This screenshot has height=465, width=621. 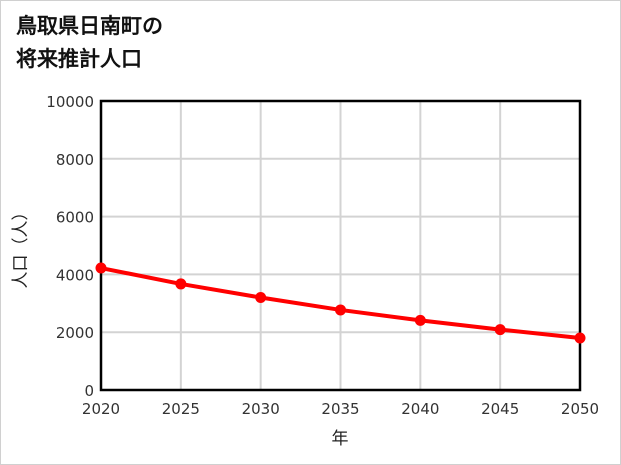 I want to click on y-axis-ticks: 0 2000 4000 6000 8000 10000, so click(x=70, y=246).